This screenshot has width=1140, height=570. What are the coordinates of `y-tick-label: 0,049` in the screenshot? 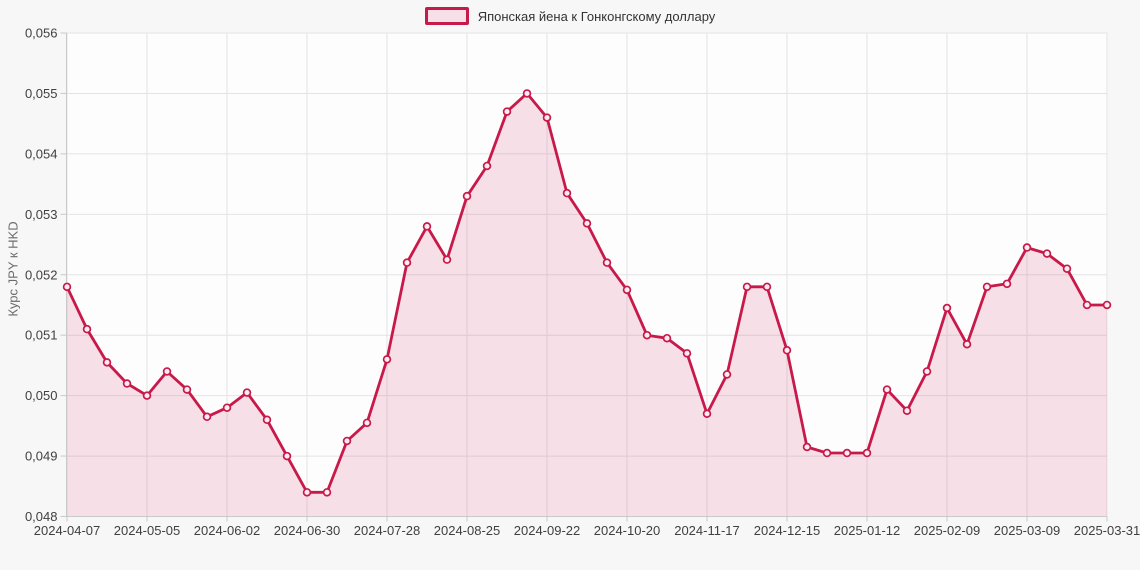 It's located at (41, 456).